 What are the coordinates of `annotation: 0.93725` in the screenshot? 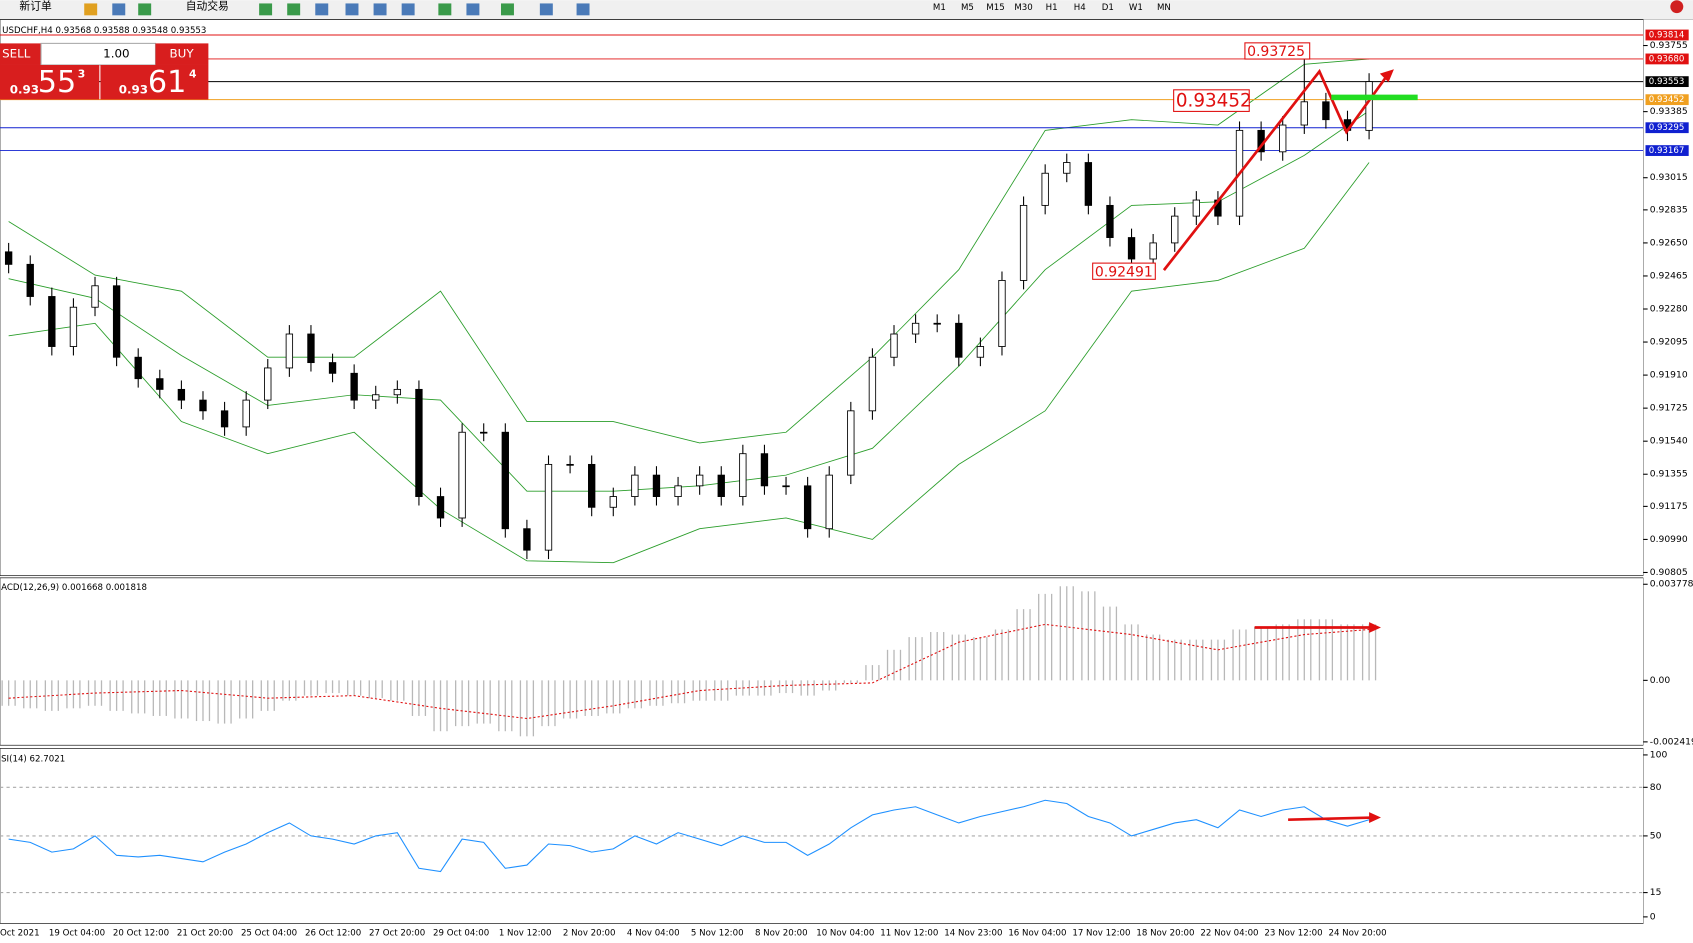 It's located at (1276, 52).